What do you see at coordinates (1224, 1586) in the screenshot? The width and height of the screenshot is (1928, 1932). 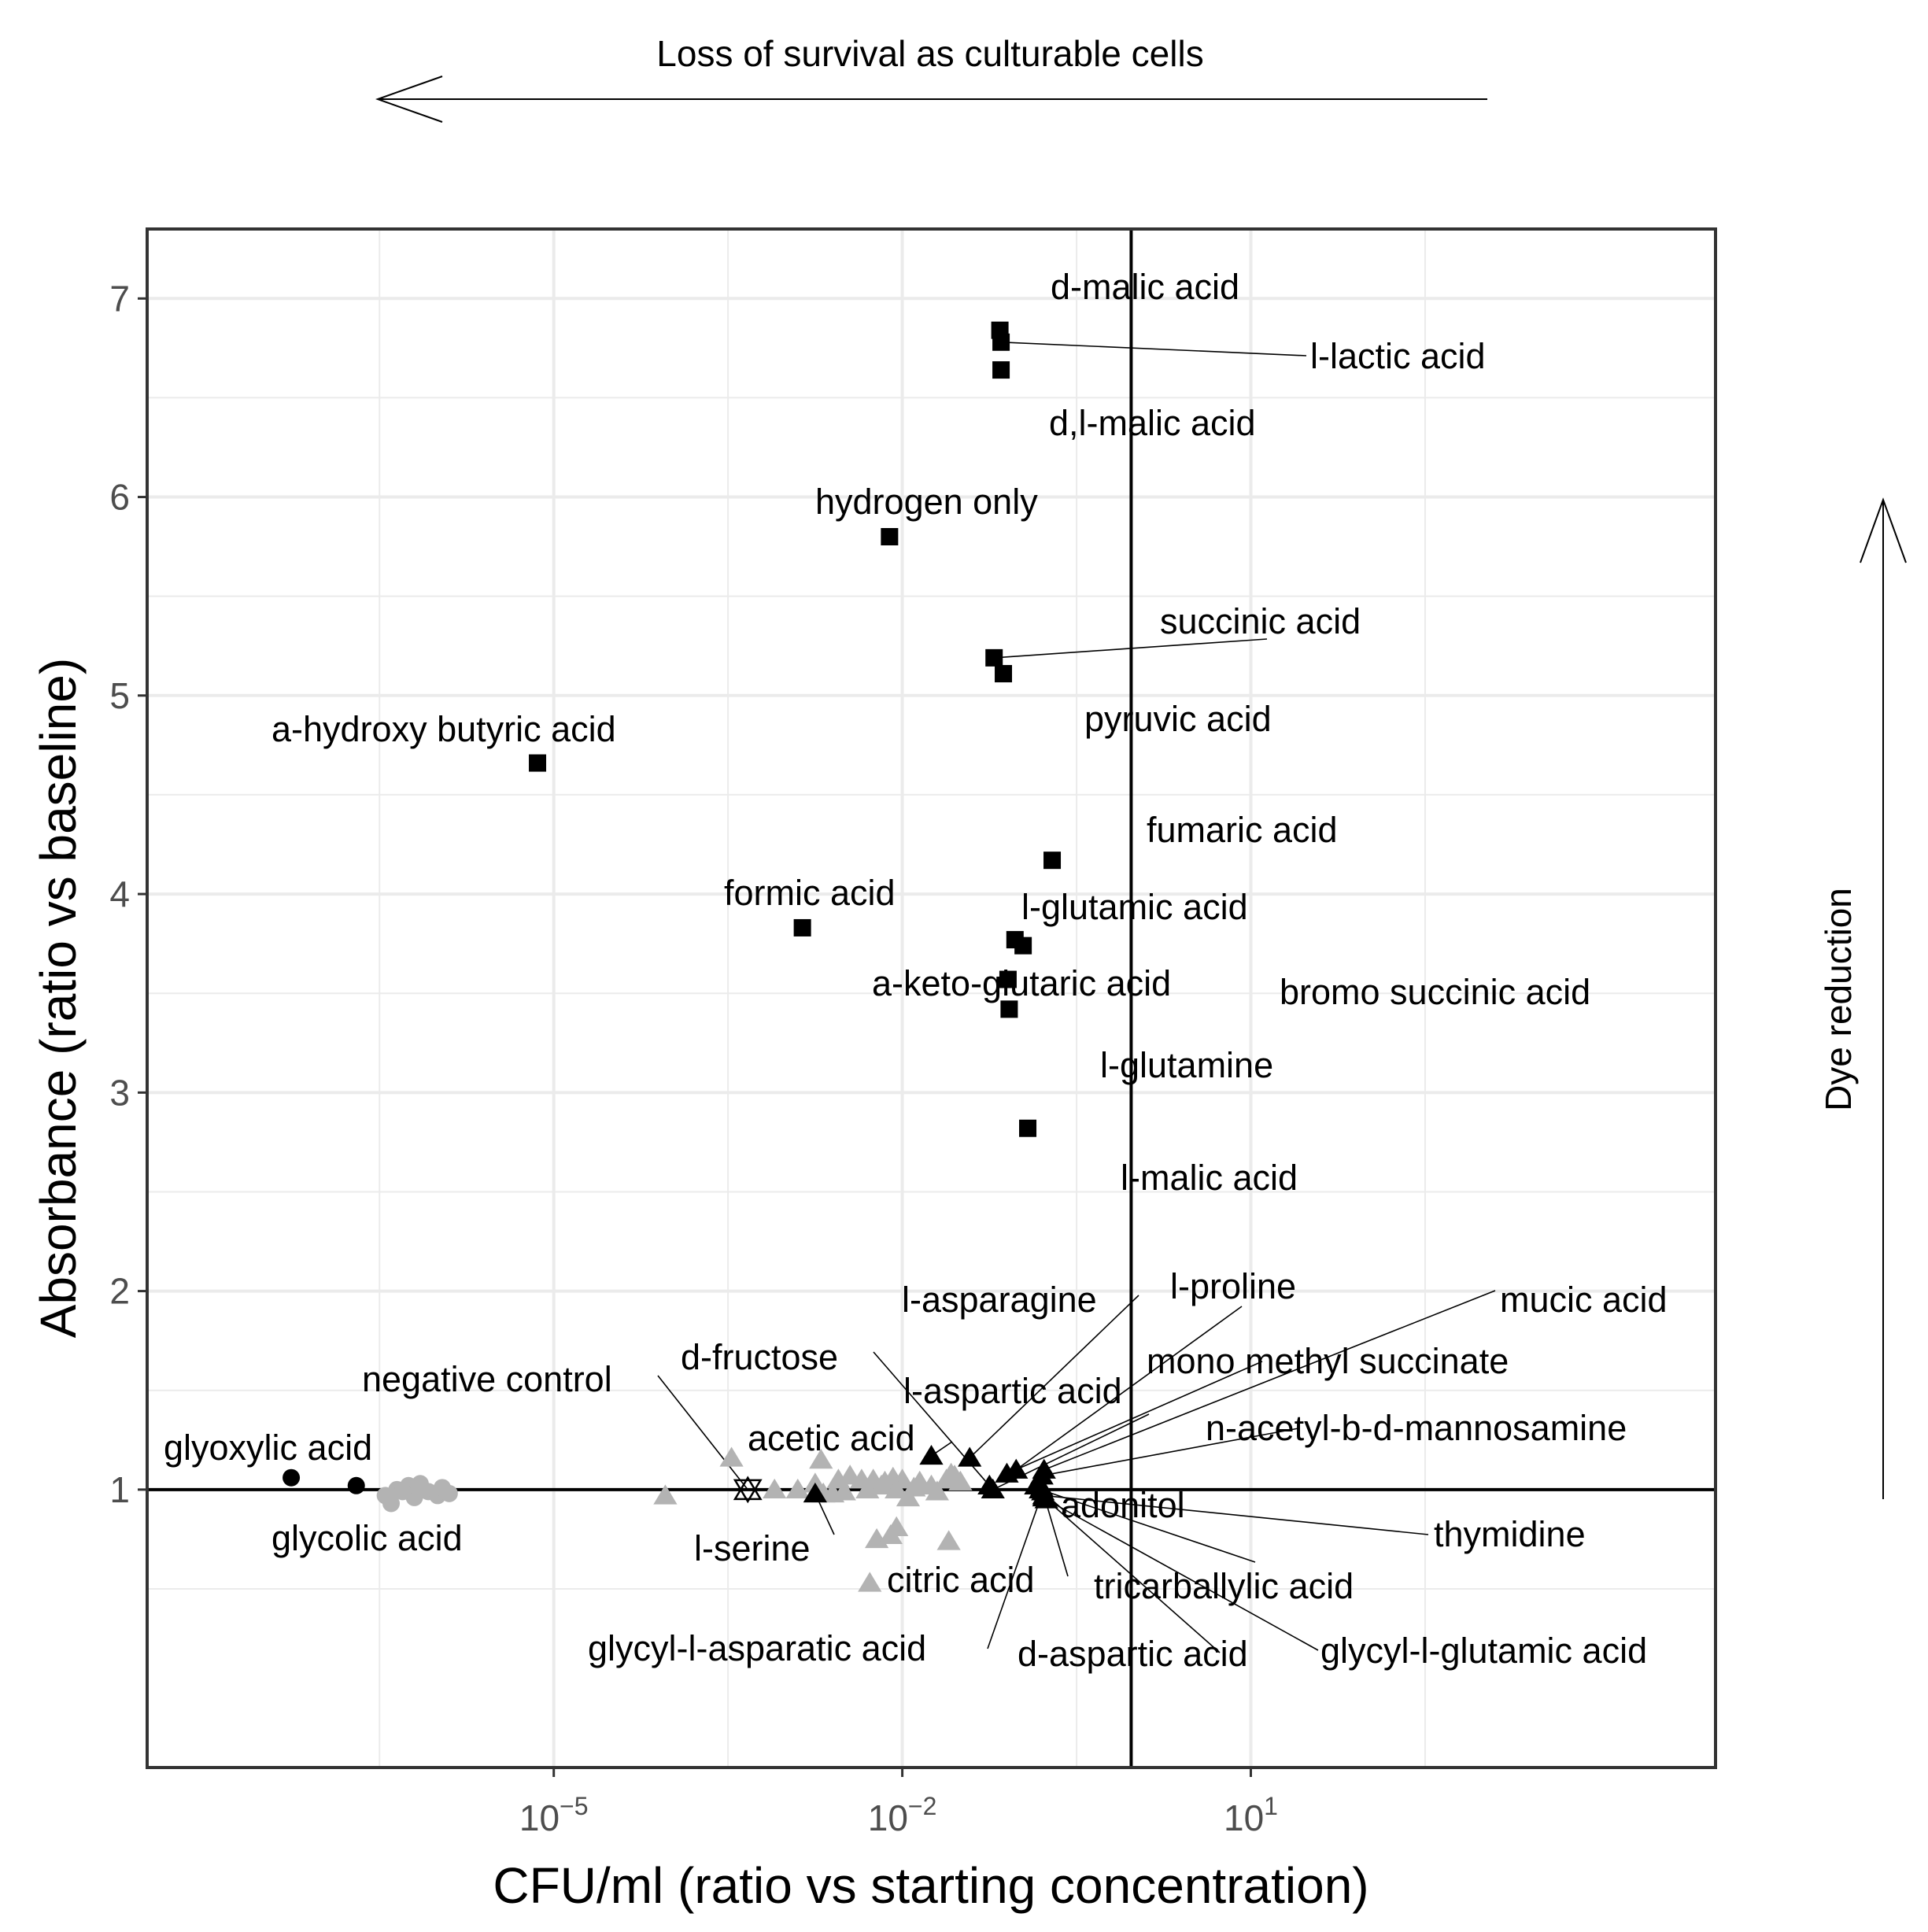 I see `label-tricarballylic-acid: tricarballylic acid` at bounding box center [1224, 1586].